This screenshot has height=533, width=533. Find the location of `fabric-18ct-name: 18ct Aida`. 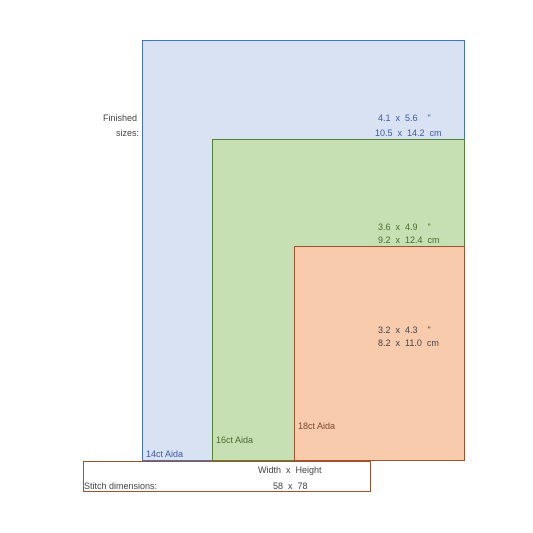

fabric-18ct-name: 18ct Aida is located at coordinates (317, 426).